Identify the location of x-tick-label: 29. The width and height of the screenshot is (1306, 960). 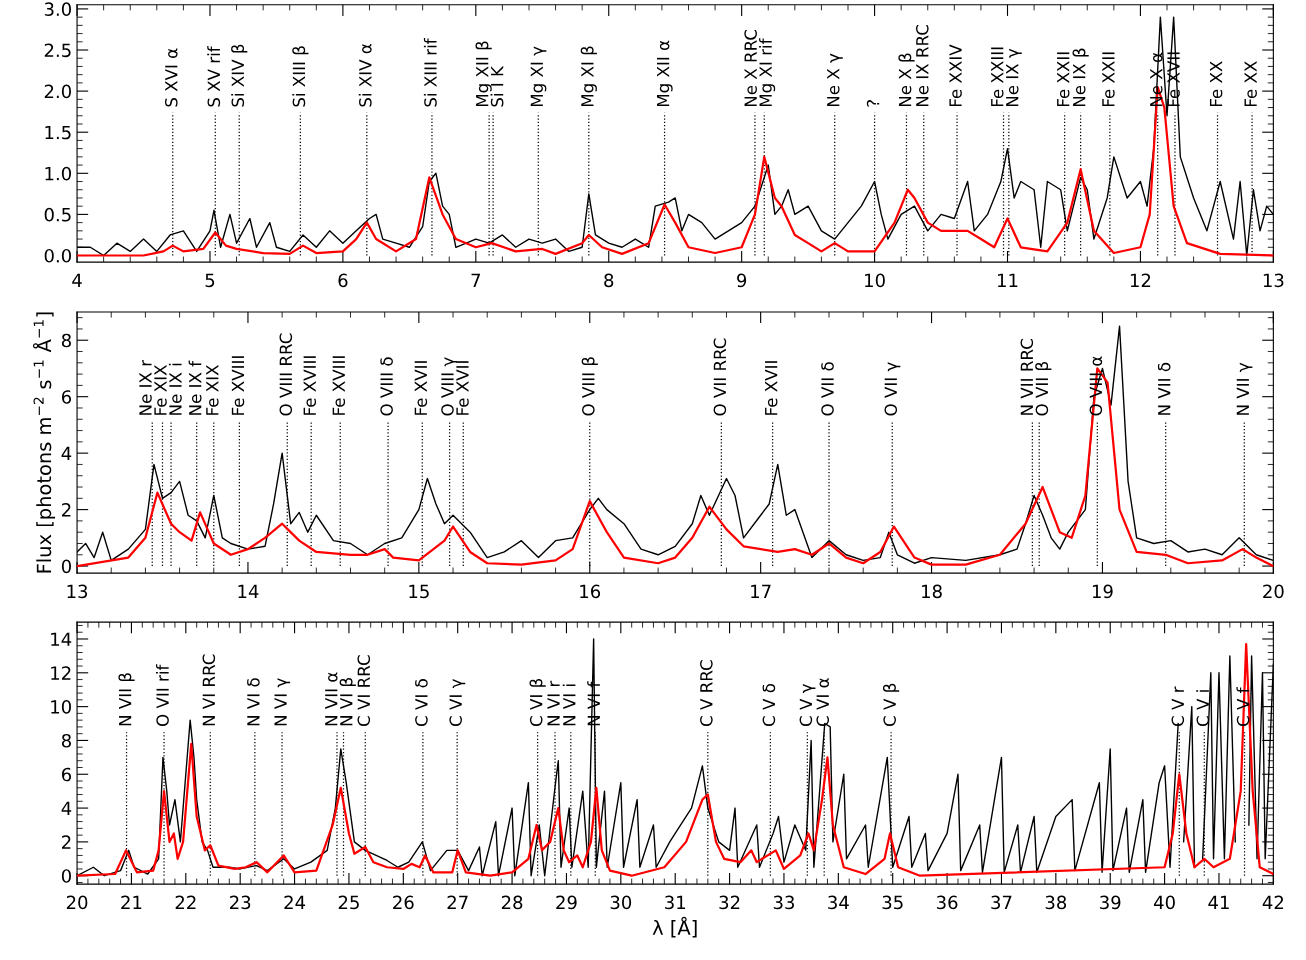
(566, 902).